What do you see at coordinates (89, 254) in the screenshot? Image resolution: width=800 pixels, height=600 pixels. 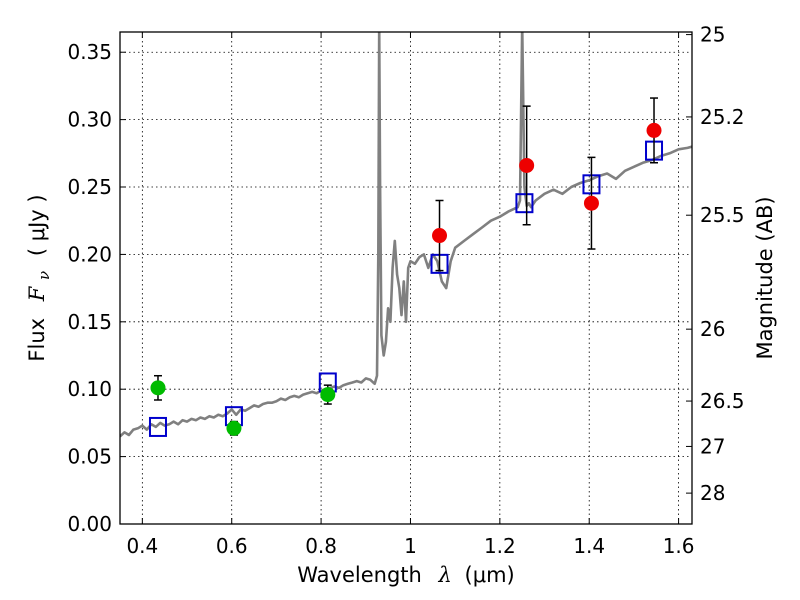 I see `y-tick-label: 0.20` at bounding box center [89, 254].